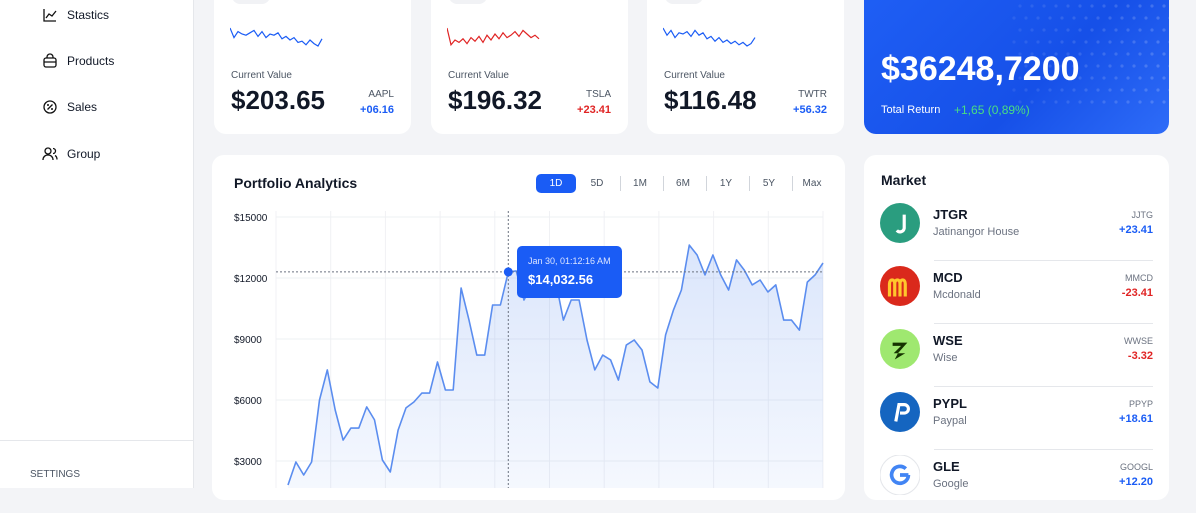  What do you see at coordinates (1139, 278) in the screenshot?
I see `market-ticker: MMCD` at bounding box center [1139, 278].